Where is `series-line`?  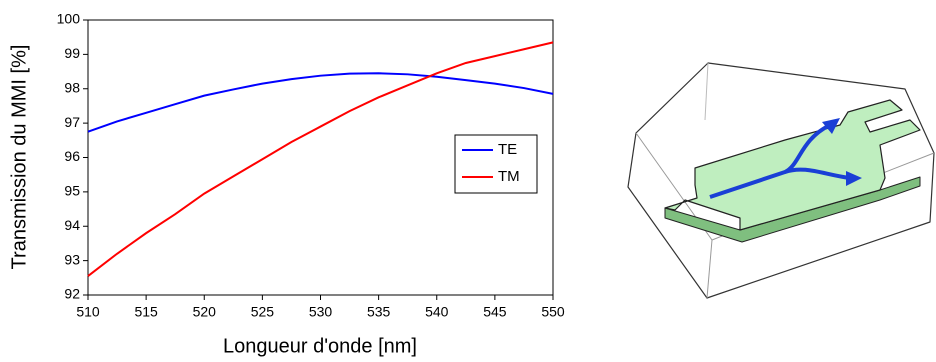 series-line is located at coordinates (320, 102).